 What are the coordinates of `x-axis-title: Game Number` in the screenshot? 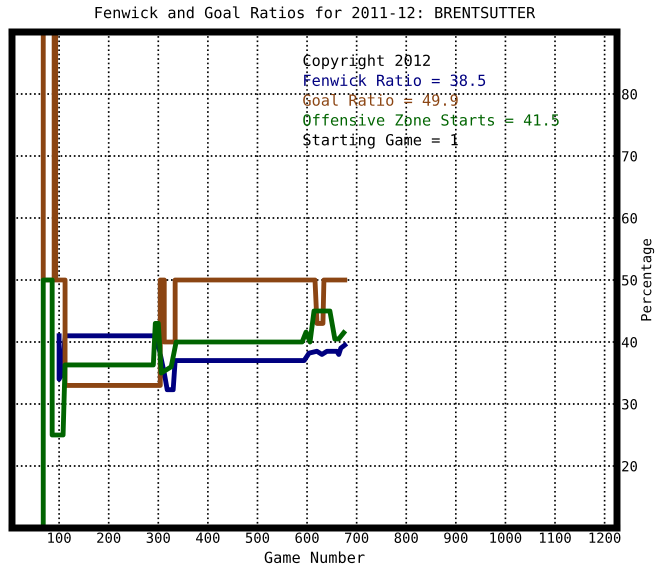 It's located at (314, 557).